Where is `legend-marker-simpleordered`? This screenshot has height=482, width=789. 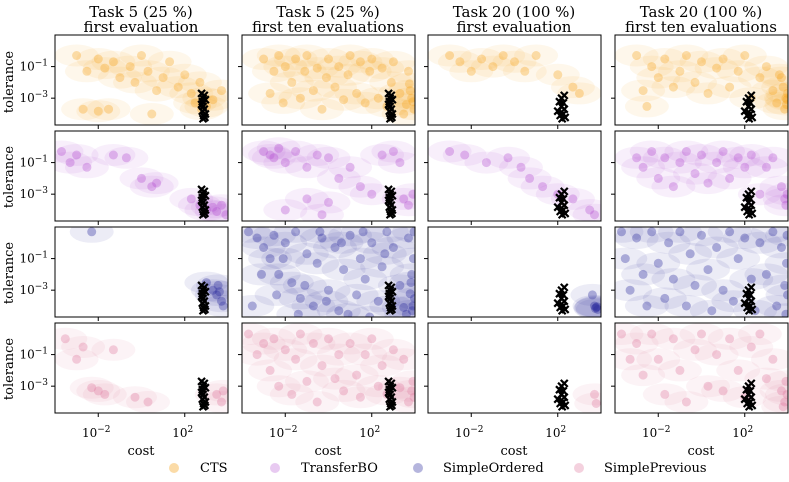
legend-marker-simpleordered is located at coordinates (418, 468).